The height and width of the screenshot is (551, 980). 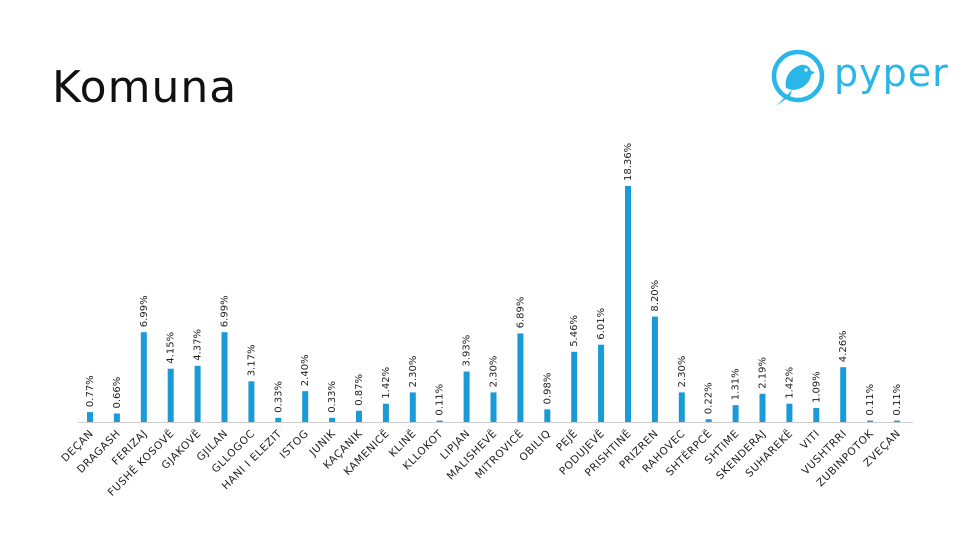 I want to click on data-label-decan: 0.77%, so click(x=90, y=391).